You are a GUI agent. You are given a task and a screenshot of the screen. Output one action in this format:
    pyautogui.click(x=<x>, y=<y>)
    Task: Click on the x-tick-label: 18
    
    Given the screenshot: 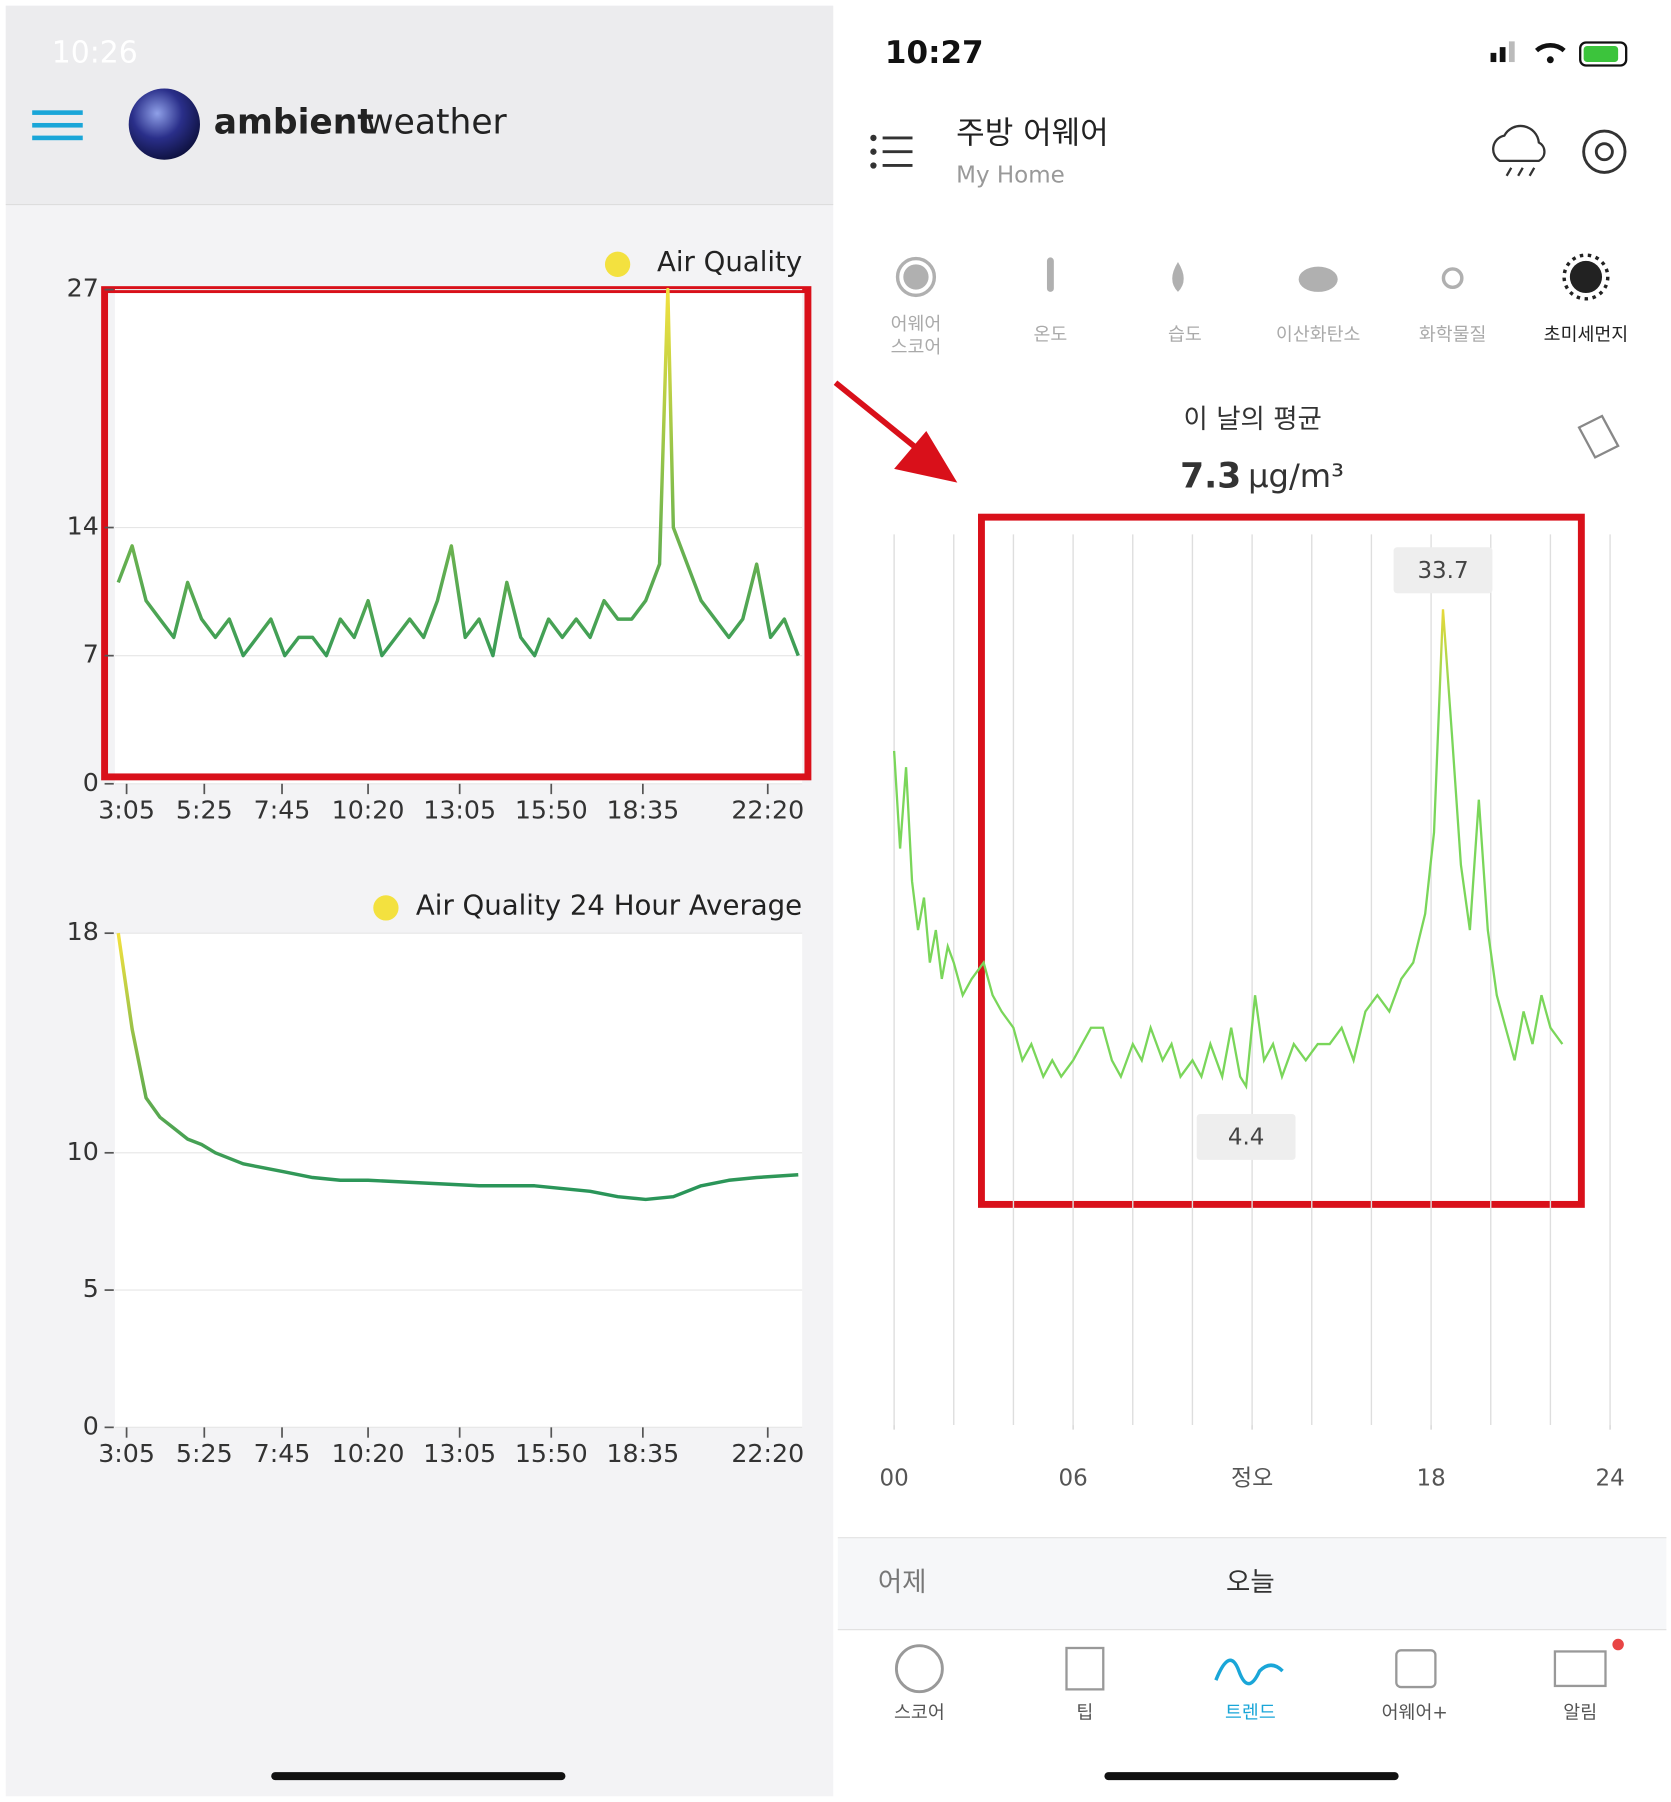 What is the action you would take?
    pyautogui.click(x=1430, y=1479)
    